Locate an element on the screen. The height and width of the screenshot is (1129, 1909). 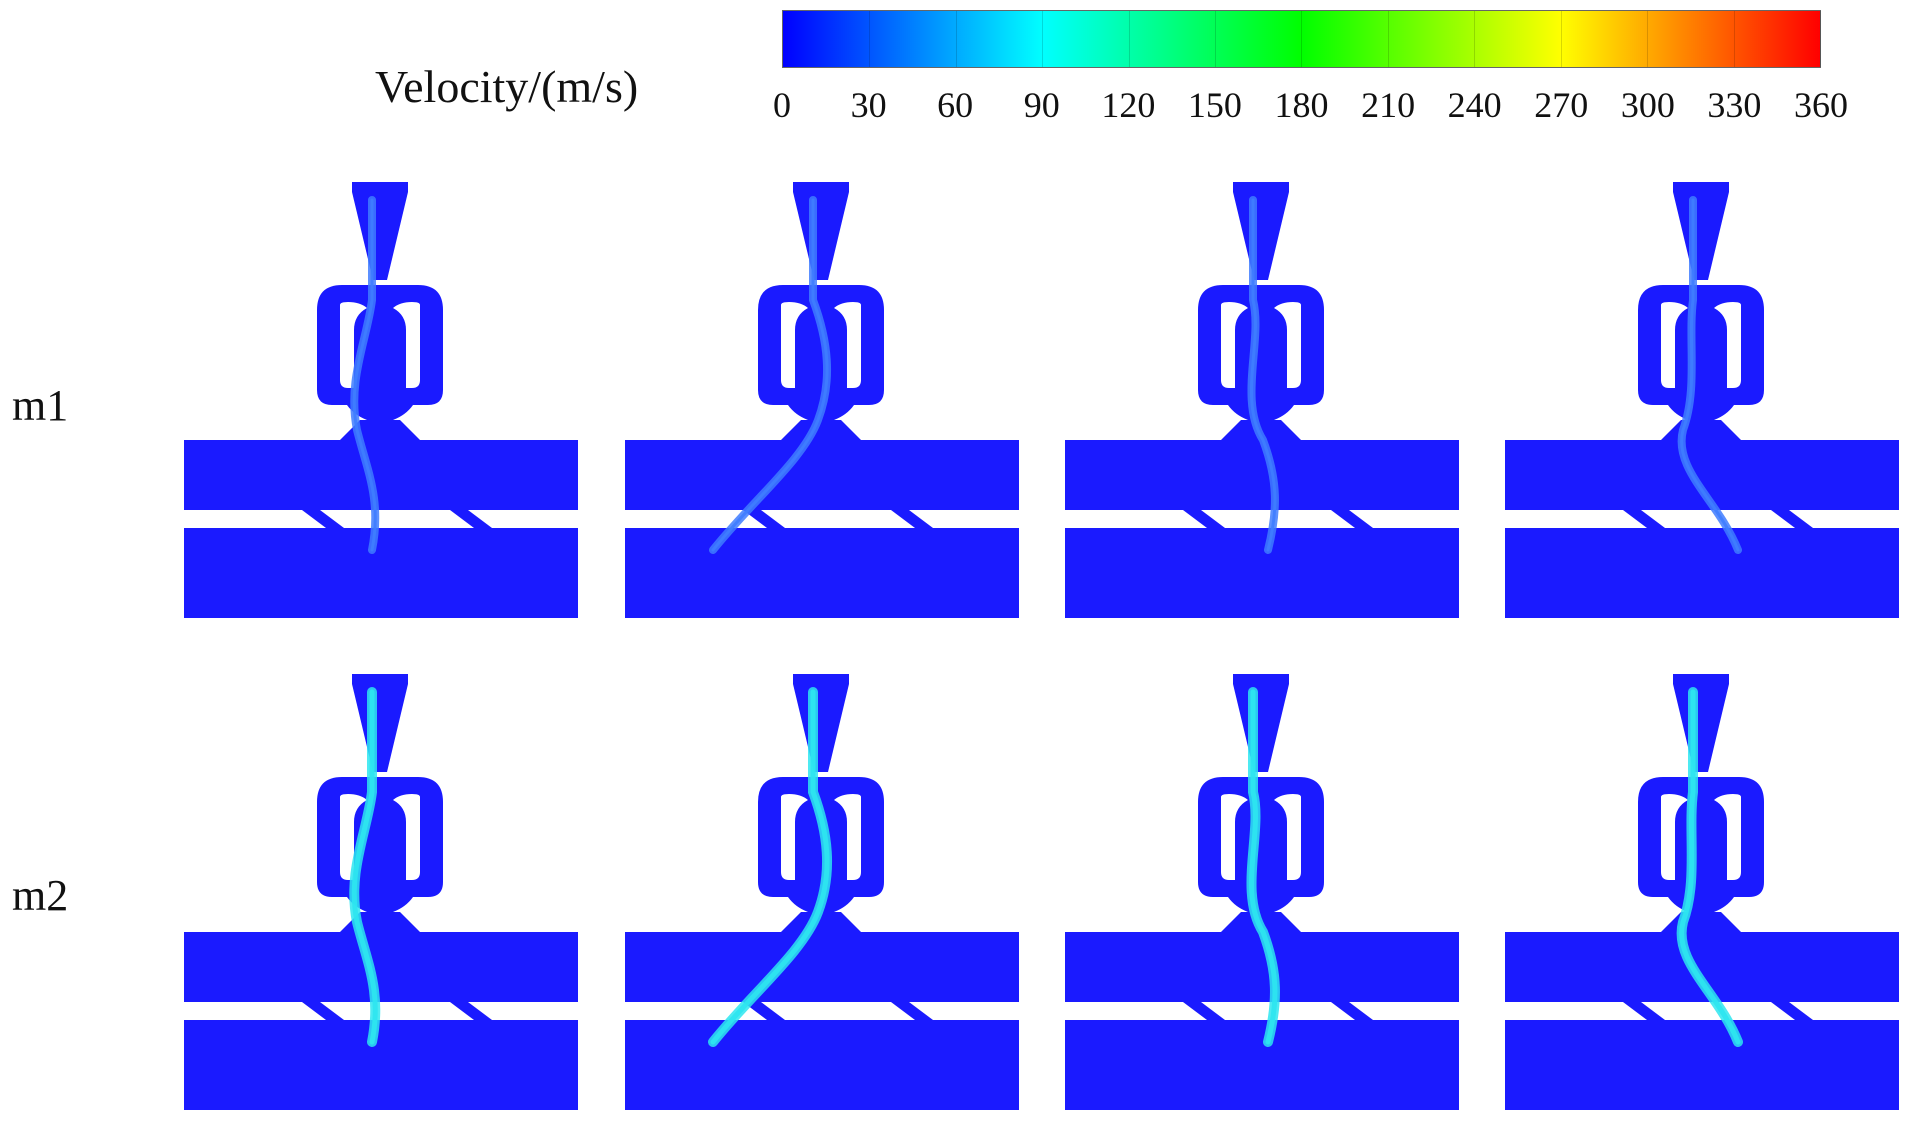
colorbar-tick-label: 360 is located at coordinates (1821, 105).